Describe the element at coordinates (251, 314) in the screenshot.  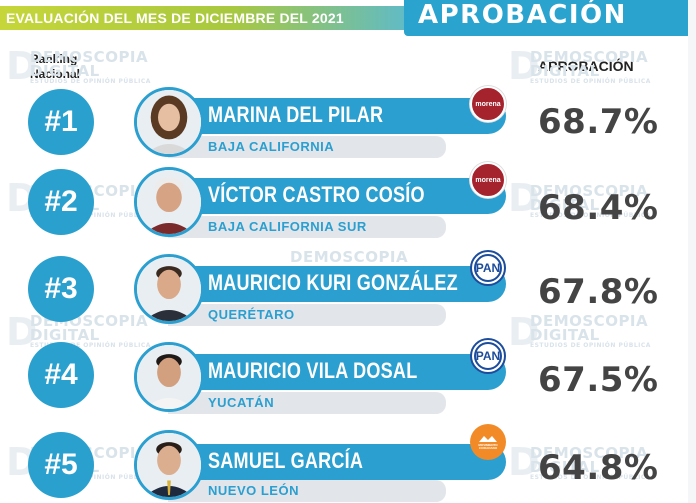
I see `state-name: QUERÉTARO` at that location.